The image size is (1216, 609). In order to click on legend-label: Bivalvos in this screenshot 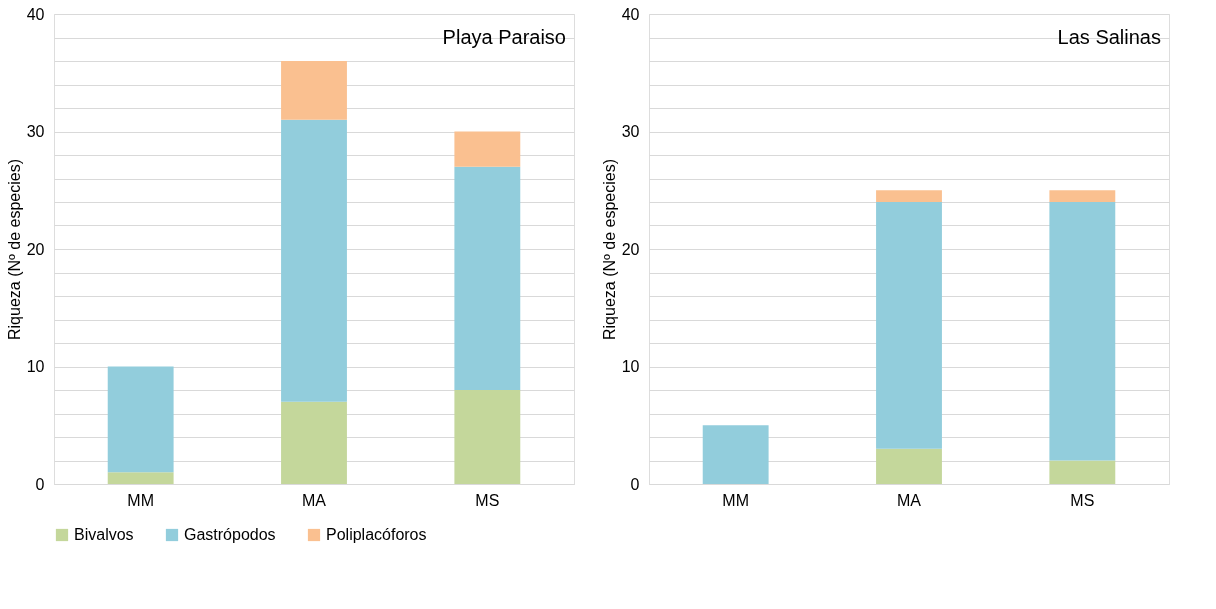, I will do `click(104, 534)`.